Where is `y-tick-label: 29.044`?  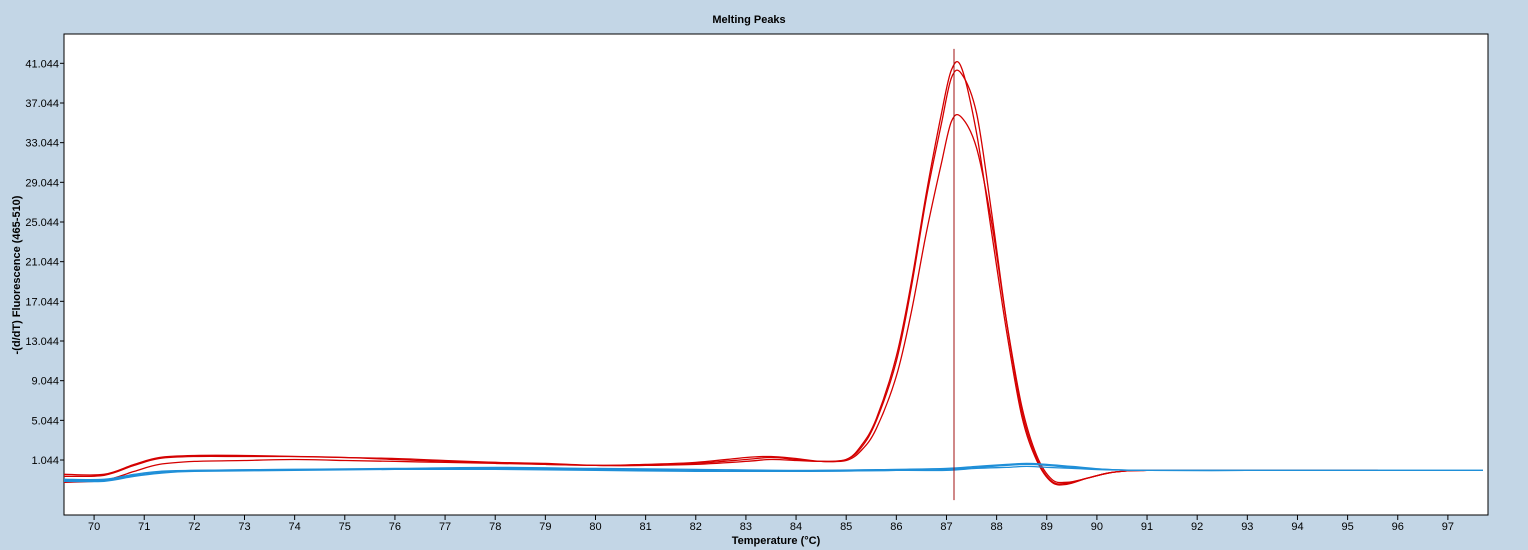
y-tick-label: 29.044 is located at coordinates (42, 183).